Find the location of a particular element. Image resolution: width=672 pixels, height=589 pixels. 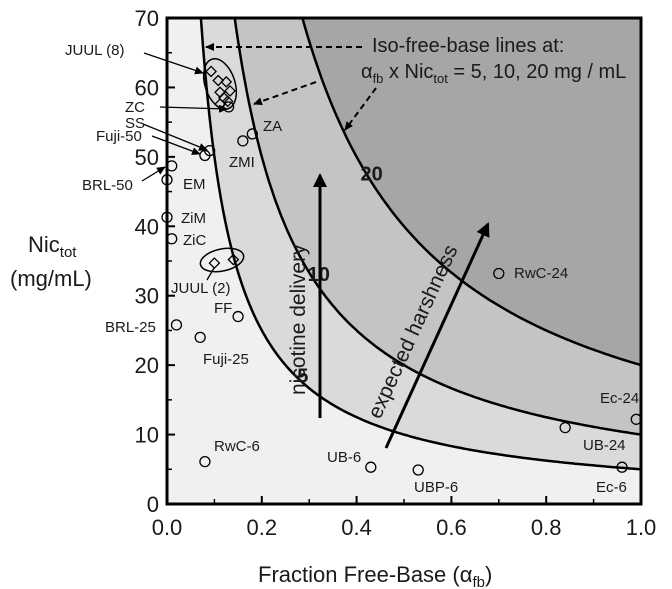

y-tick-label: 40 is located at coordinates (147, 226).